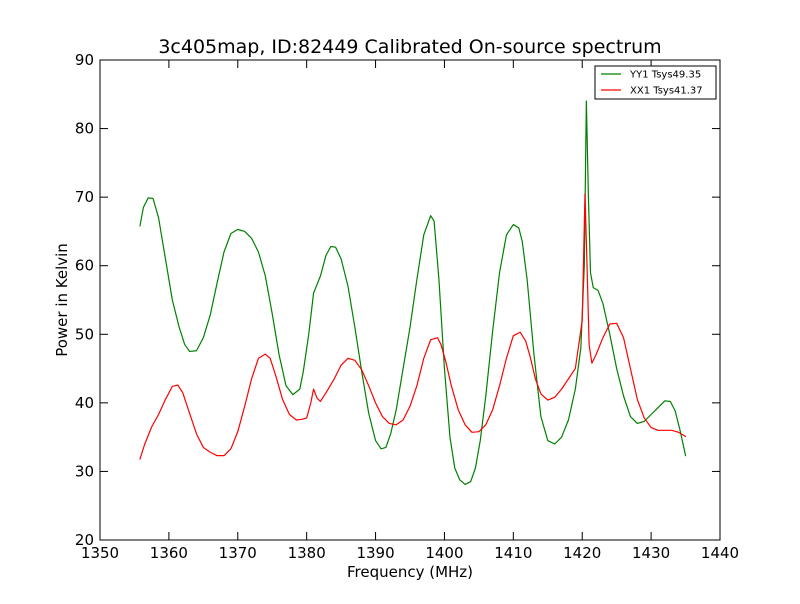 This screenshot has width=800, height=604. What do you see at coordinates (665, 75) in the screenshot?
I see `legend-label-yy1: YY1 Tsys49.35` at bounding box center [665, 75].